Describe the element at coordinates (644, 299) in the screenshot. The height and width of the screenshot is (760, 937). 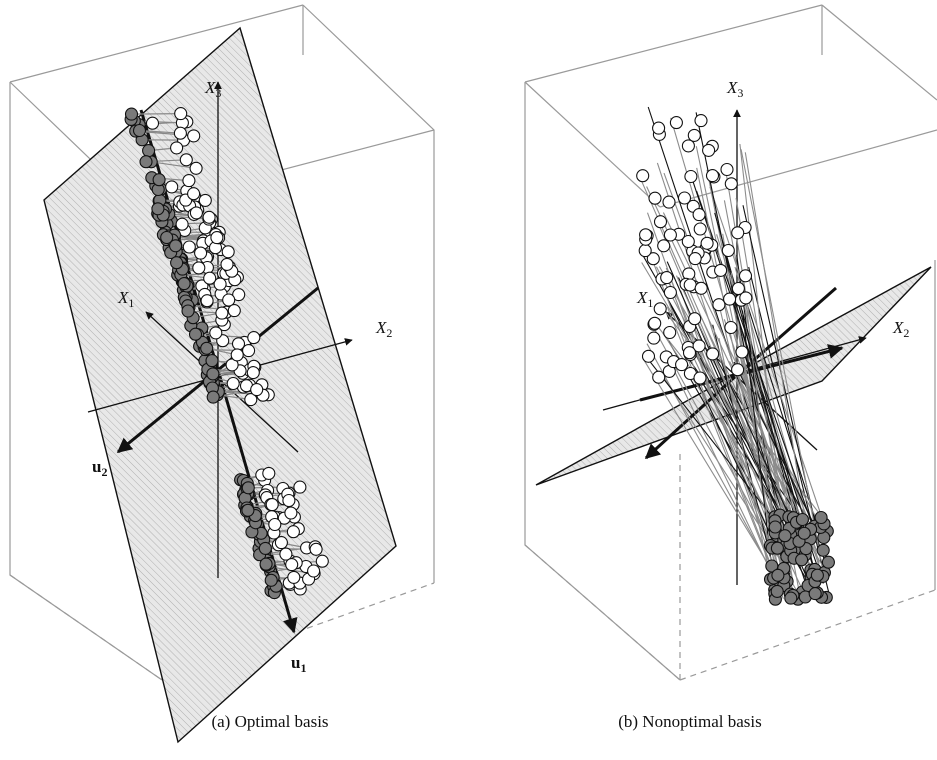
I see `axis-label-x1-b: X1` at that location.